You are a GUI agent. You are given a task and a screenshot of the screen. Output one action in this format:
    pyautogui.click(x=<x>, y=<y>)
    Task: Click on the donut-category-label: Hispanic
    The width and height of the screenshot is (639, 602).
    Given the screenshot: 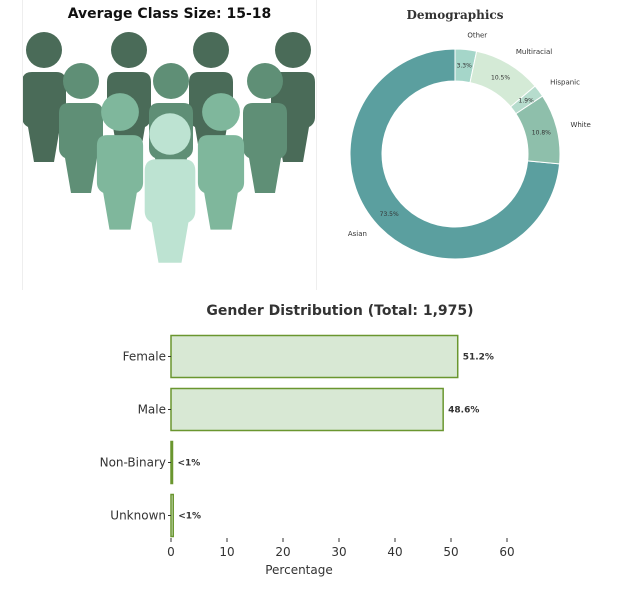 What is the action you would take?
    pyautogui.click(x=565, y=83)
    